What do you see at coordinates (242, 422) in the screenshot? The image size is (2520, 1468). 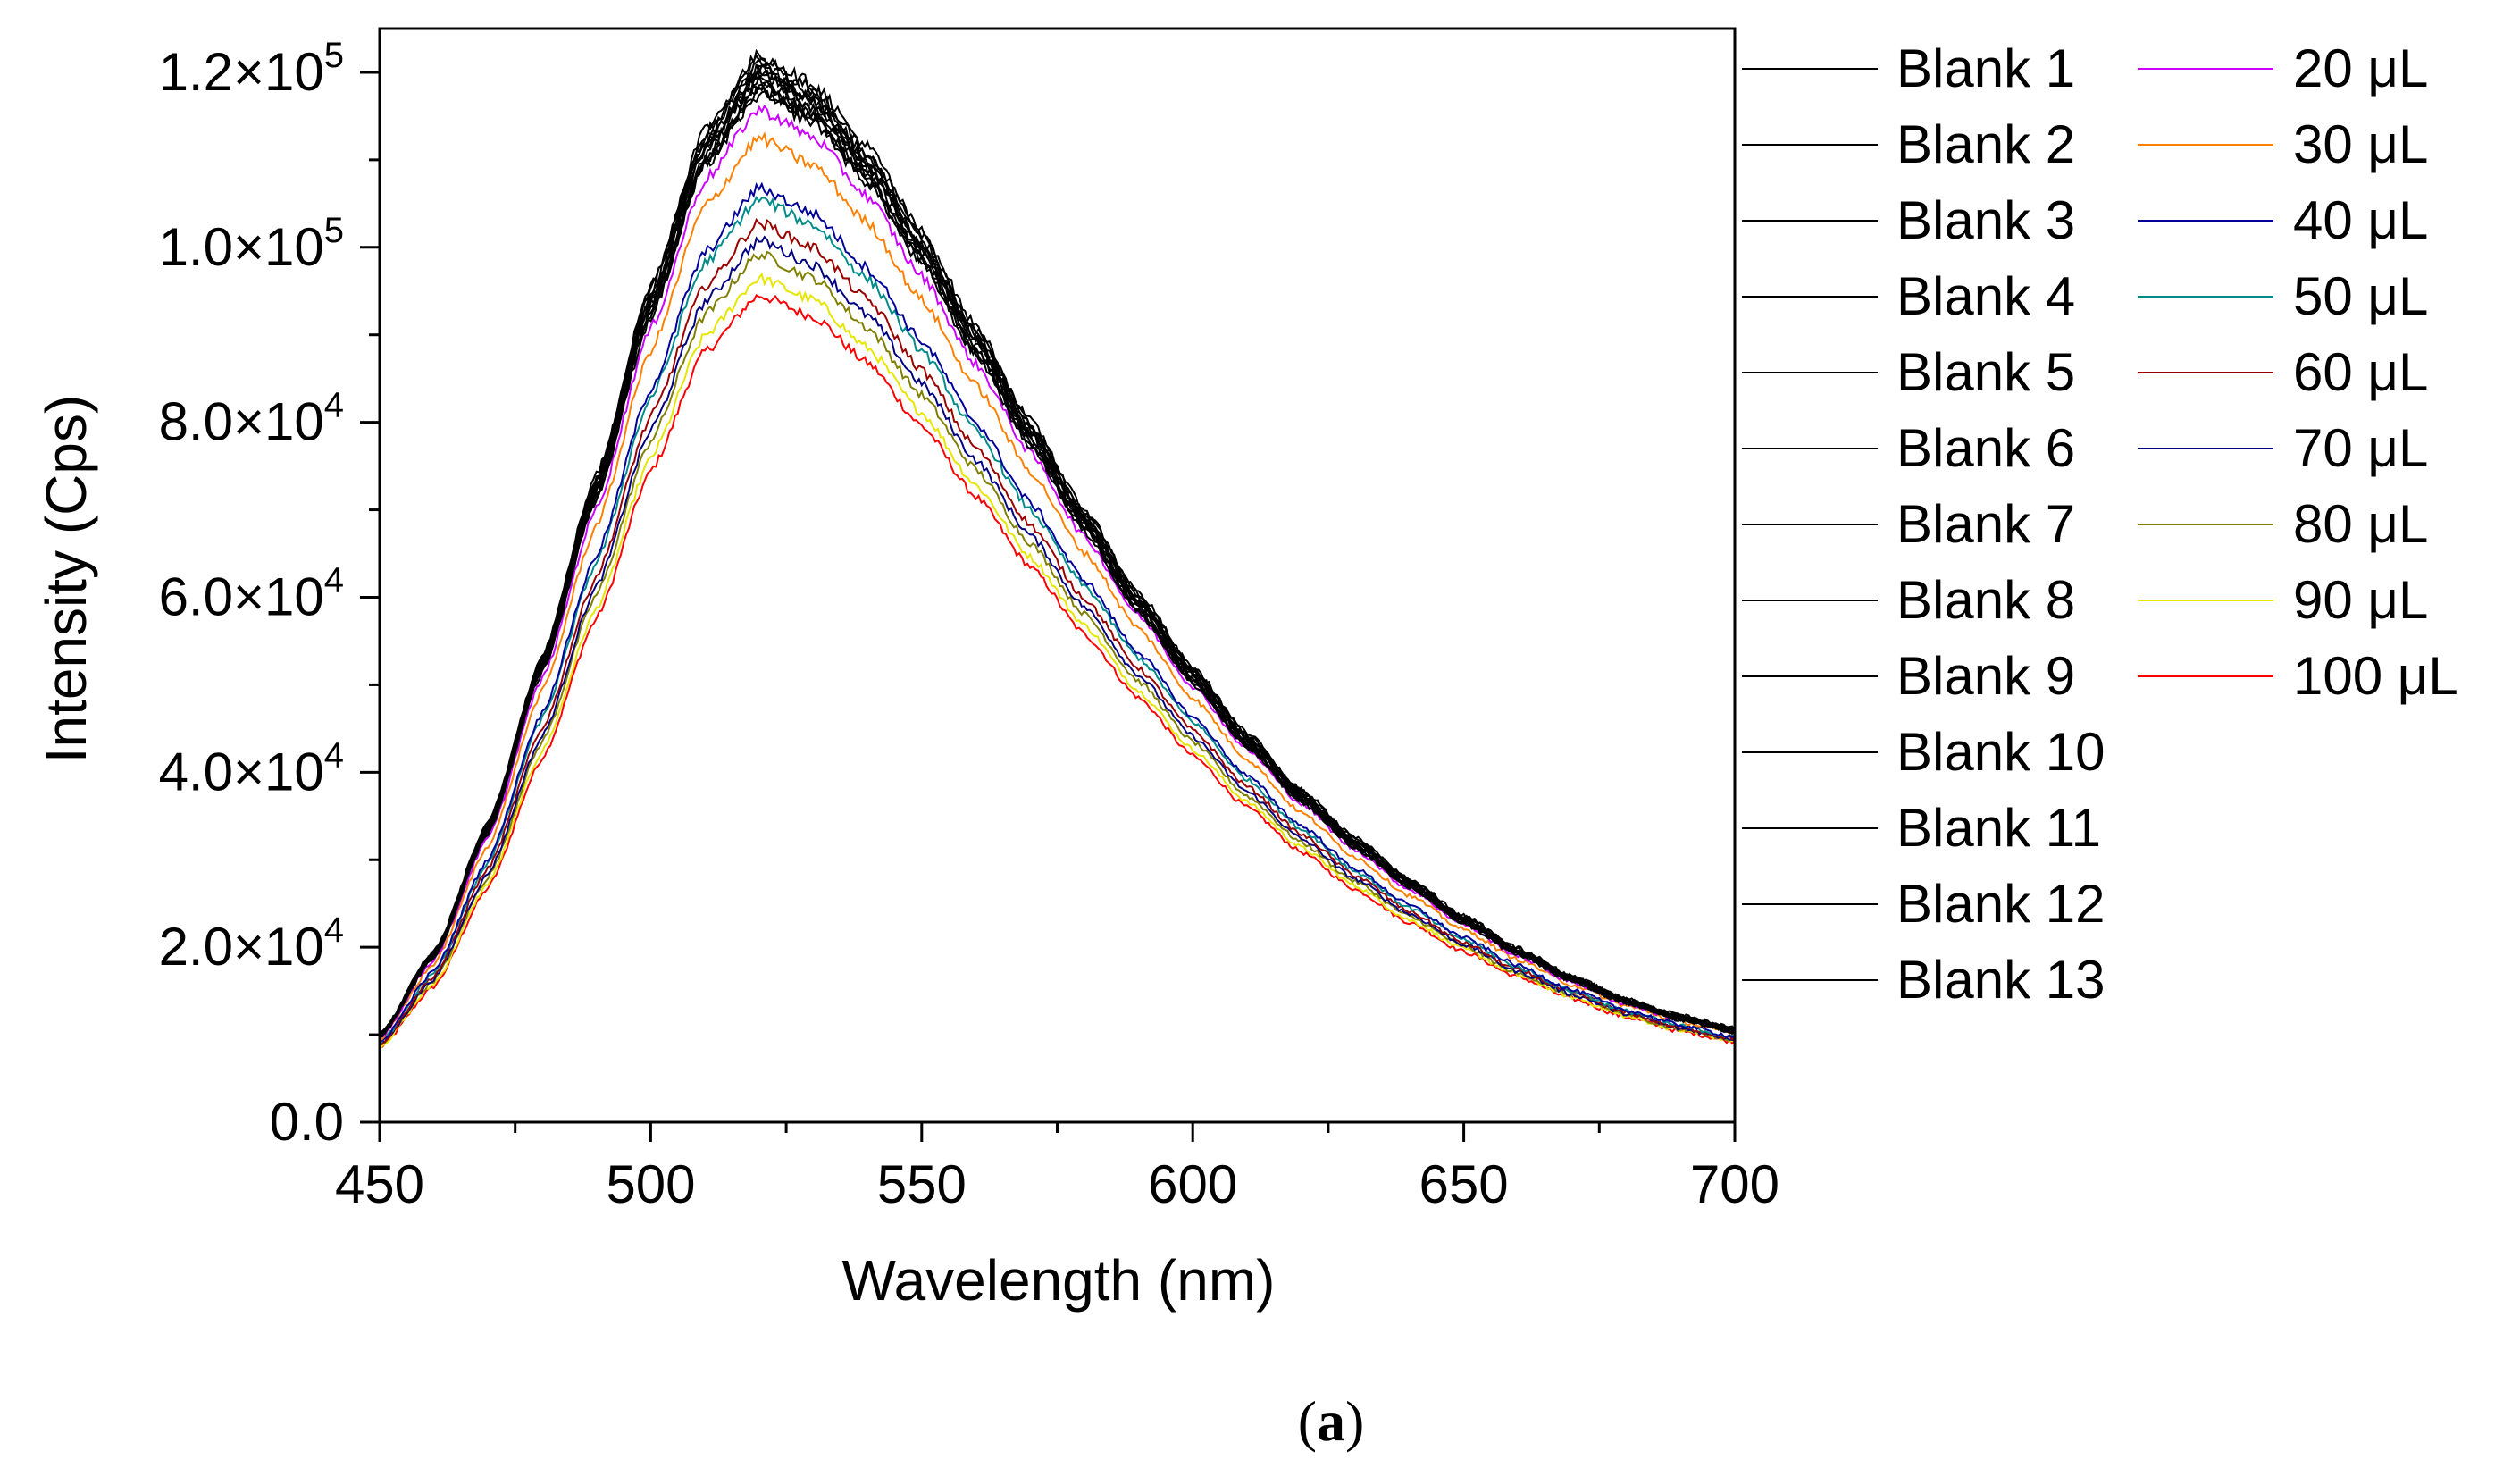 I see `y-tick-mantissa: 8.0×10` at bounding box center [242, 422].